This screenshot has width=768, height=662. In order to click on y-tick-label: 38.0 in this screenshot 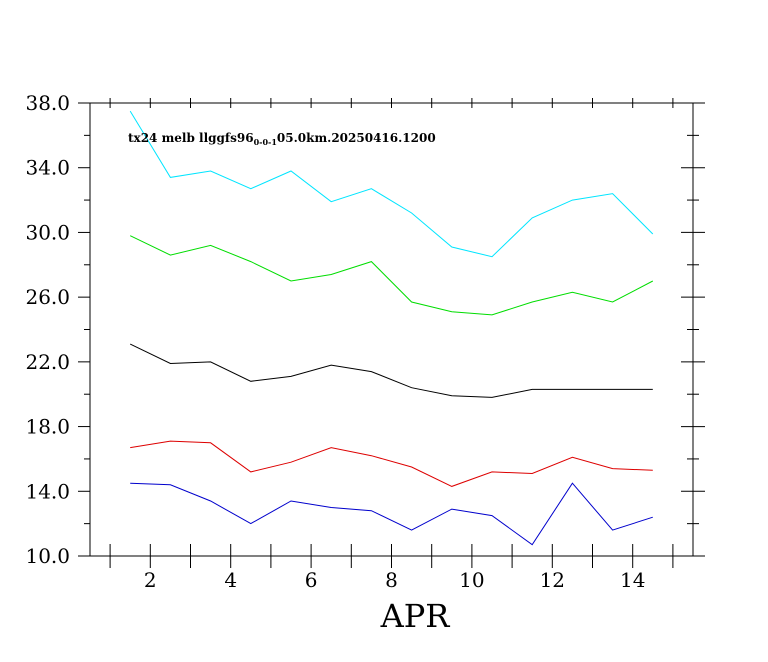, I will do `click(47, 103)`.